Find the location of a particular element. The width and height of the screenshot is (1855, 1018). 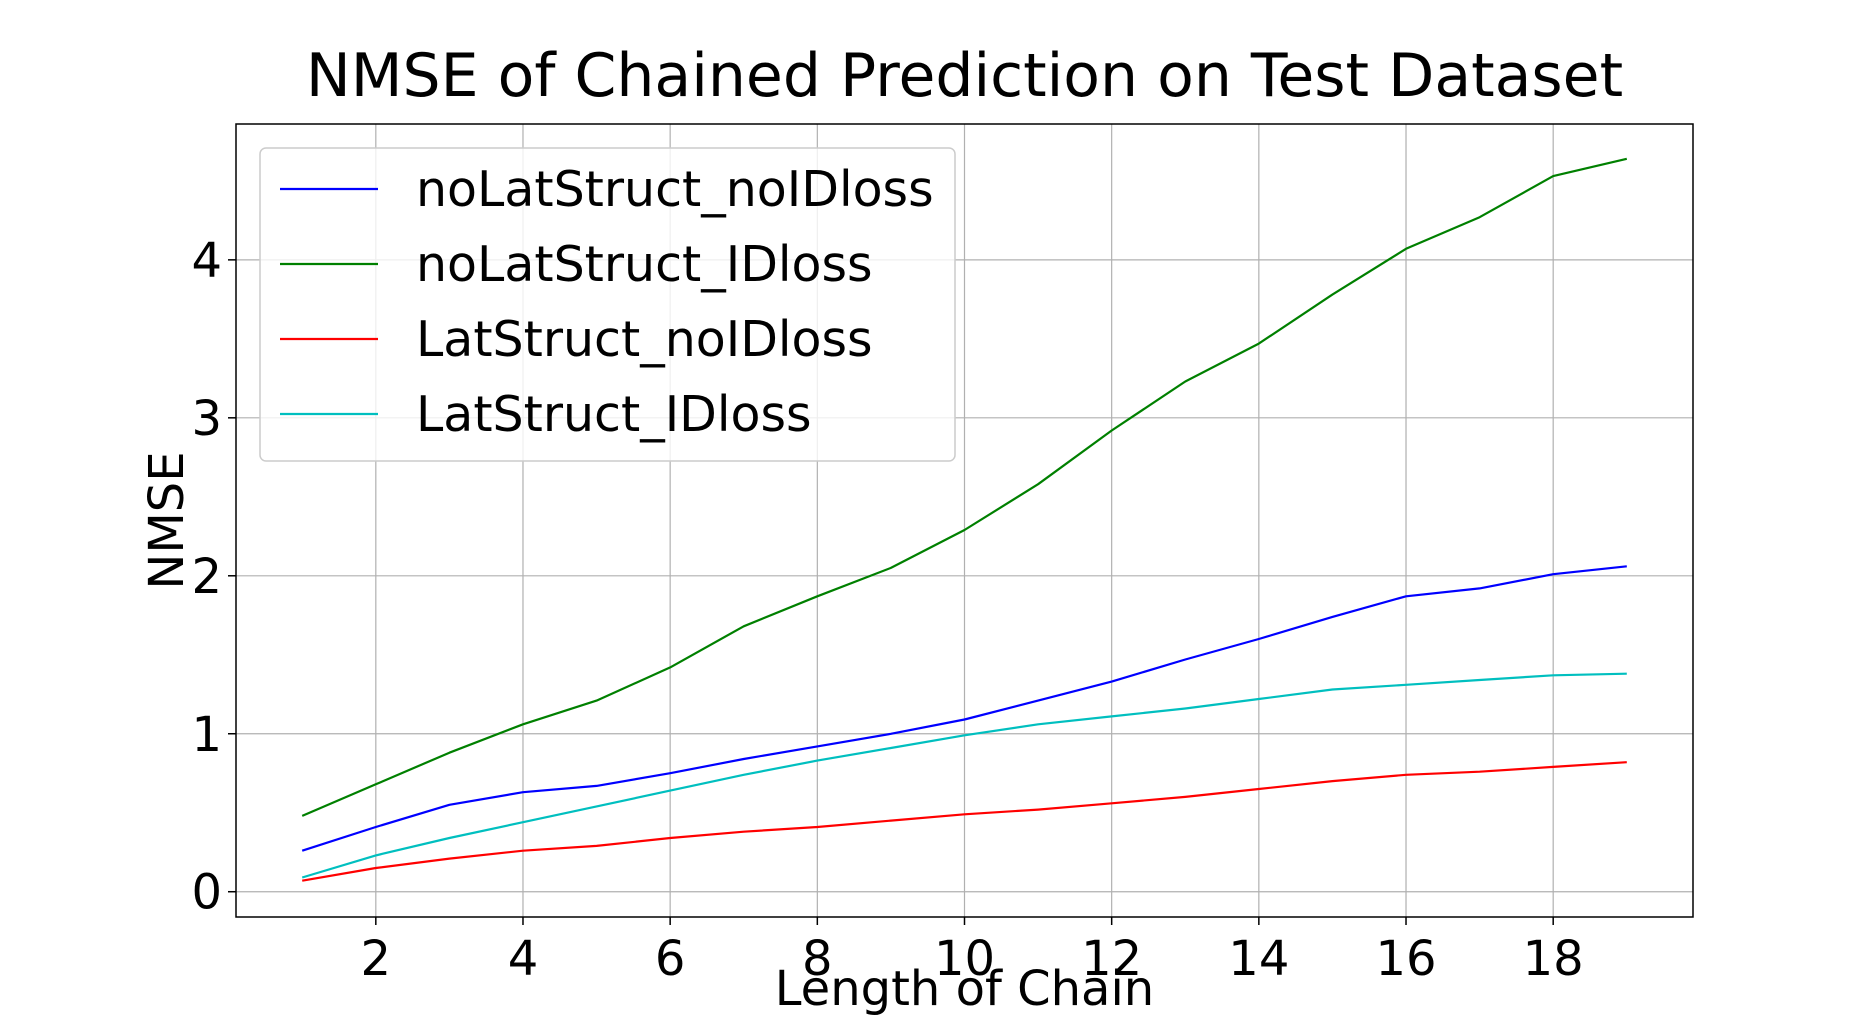

legend-label: LatStruct_IDloss is located at coordinates (614, 414).